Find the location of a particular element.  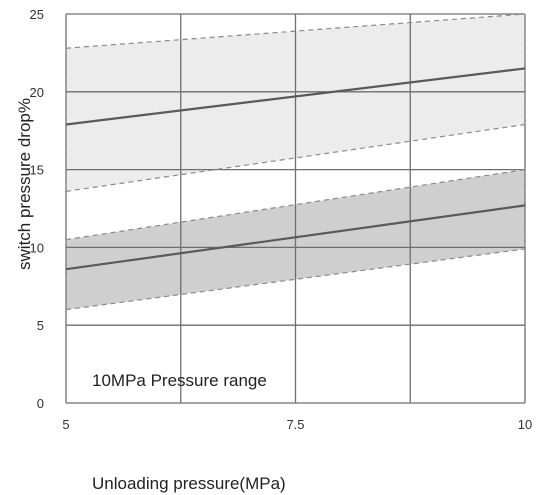

band-2-center-line is located at coordinates (295, 237).